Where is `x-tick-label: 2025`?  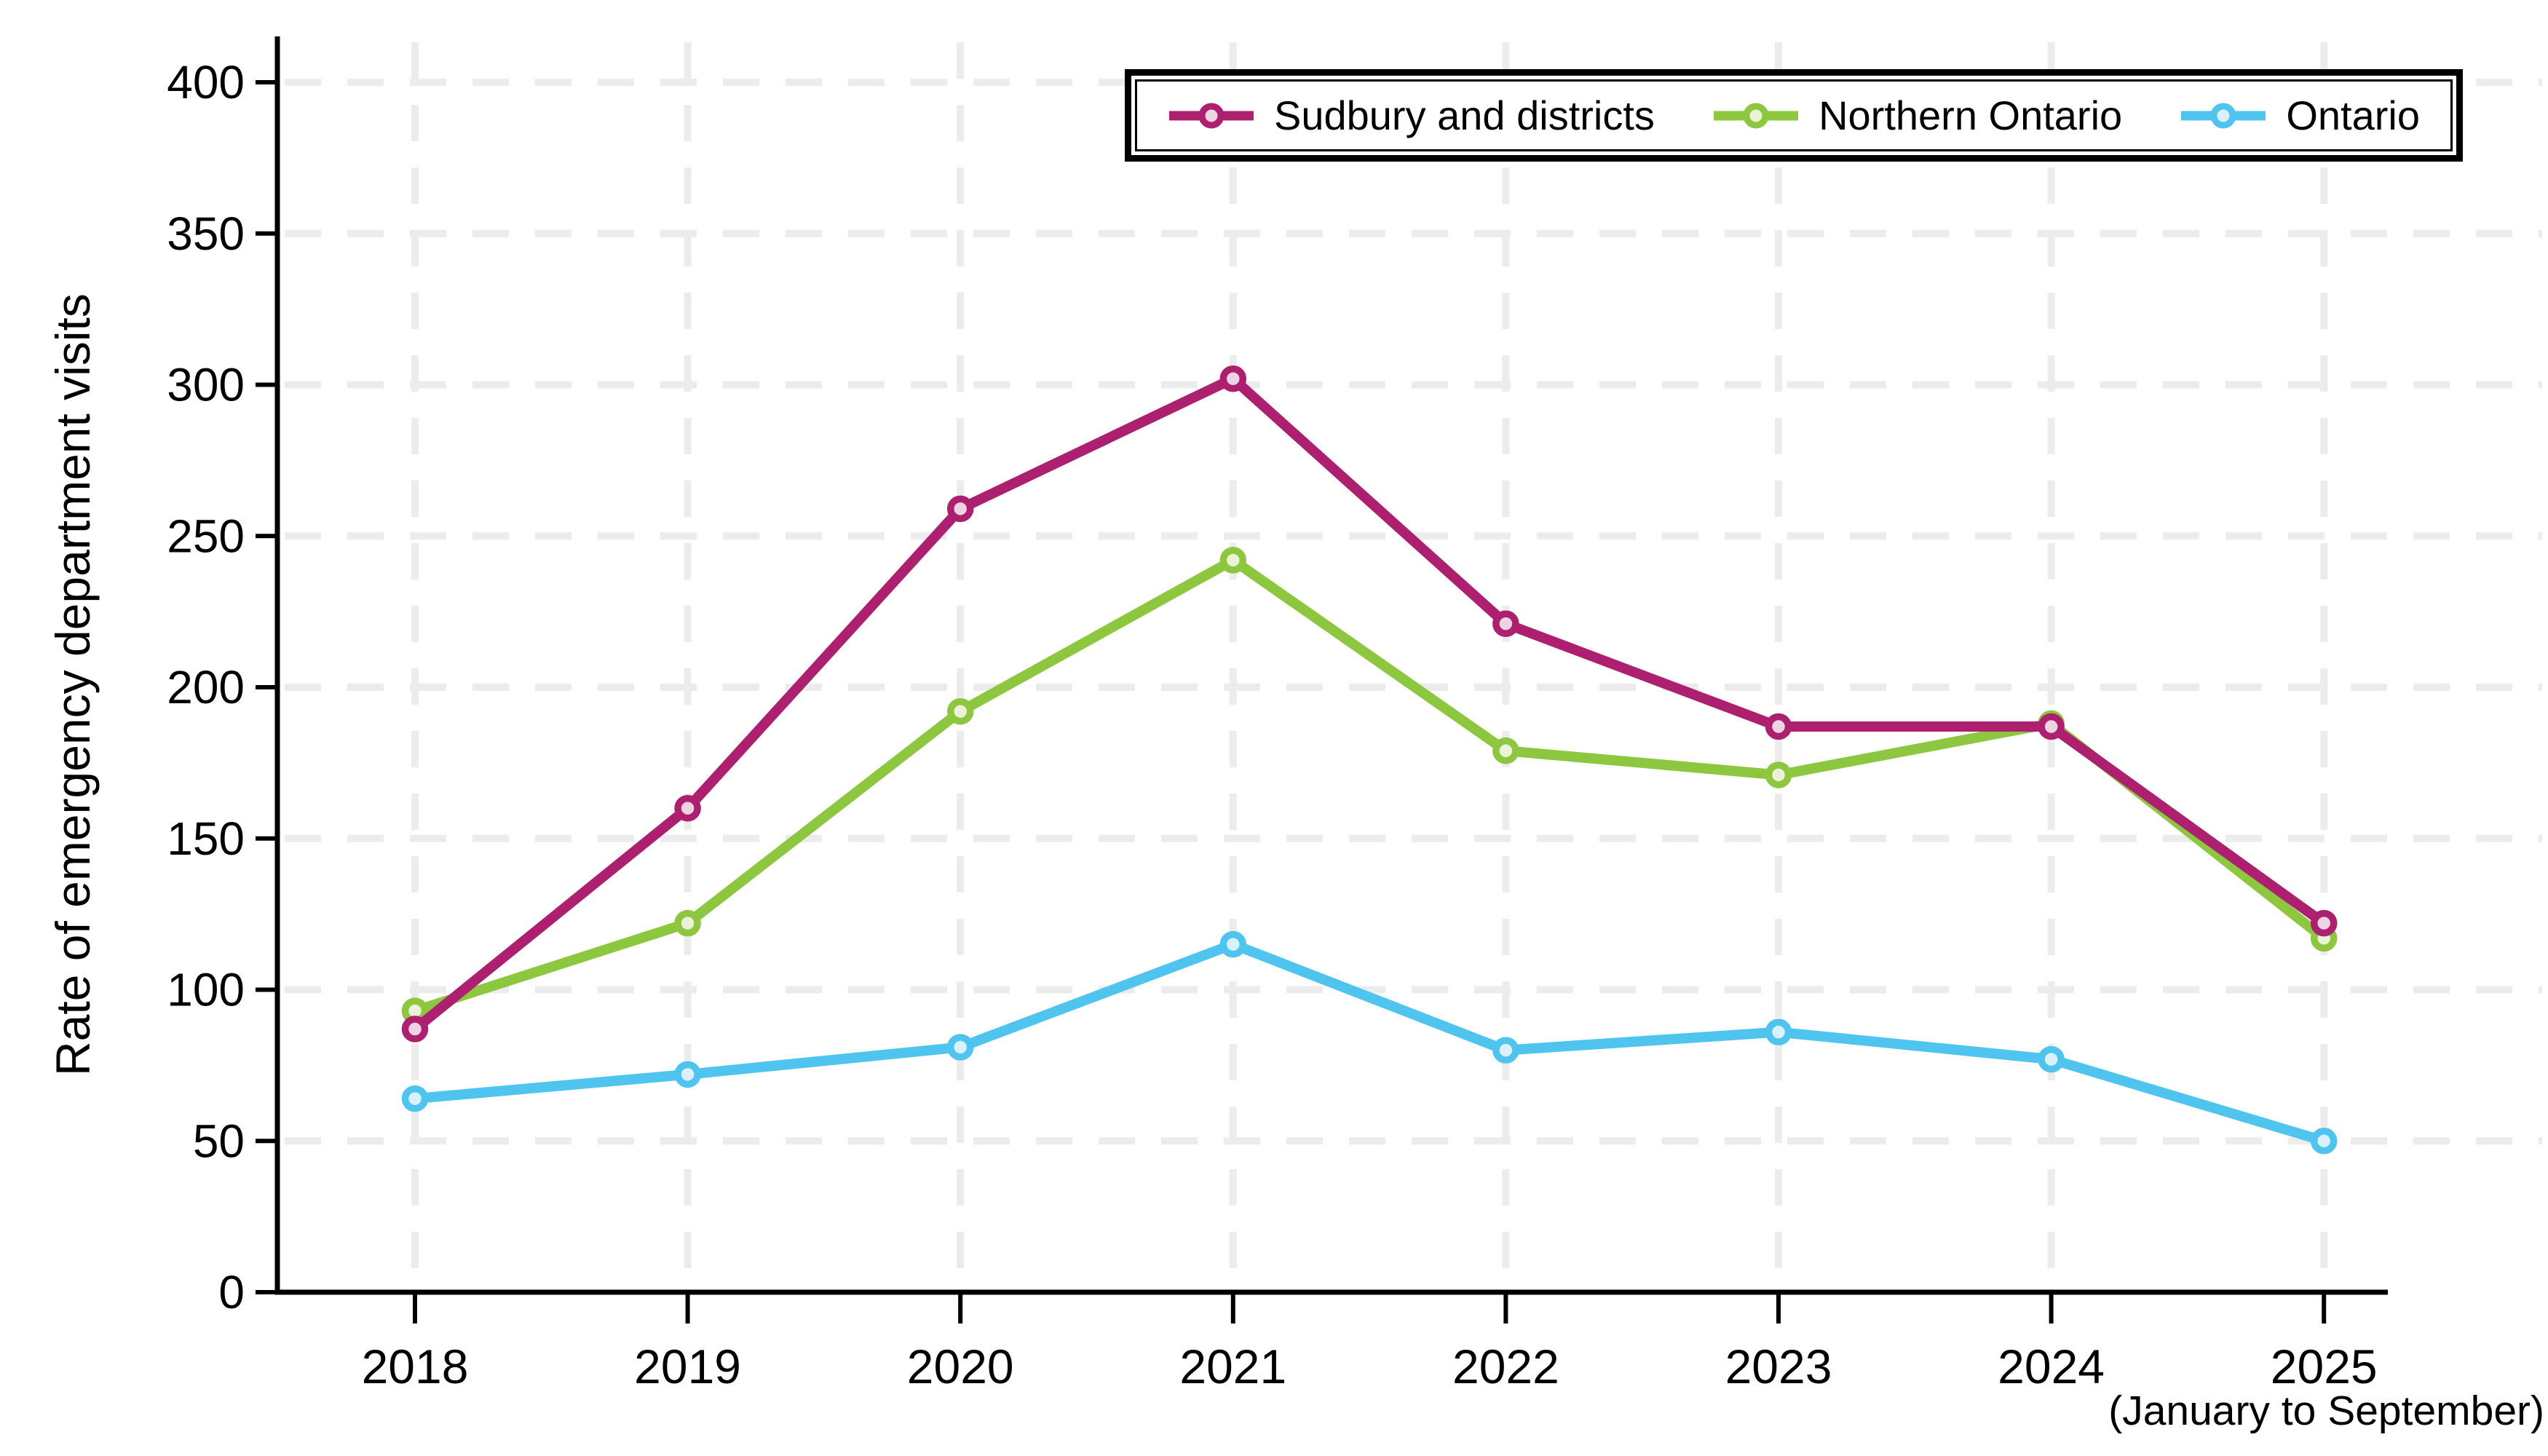 x-tick-label: 2025 is located at coordinates (2324, 1366).